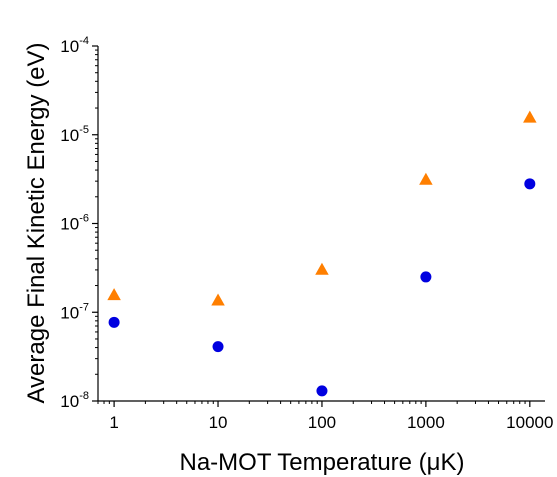  I want to click on y-tick-exponent: -5, so click(84, 130).